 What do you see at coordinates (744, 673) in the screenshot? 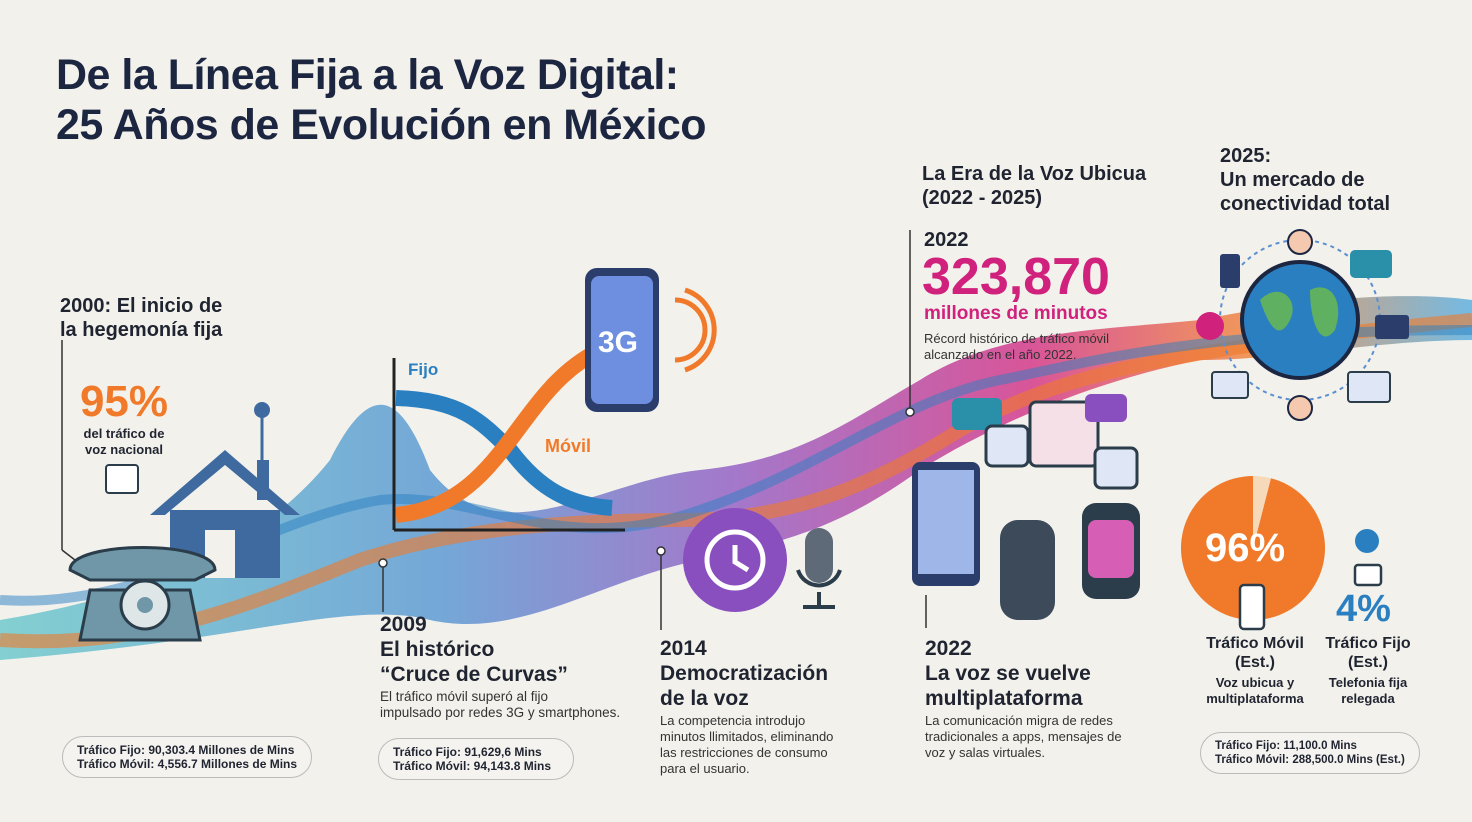
I see `y2014-heading: 2014 Democratización de la voz` at bounding box center [744, 673].